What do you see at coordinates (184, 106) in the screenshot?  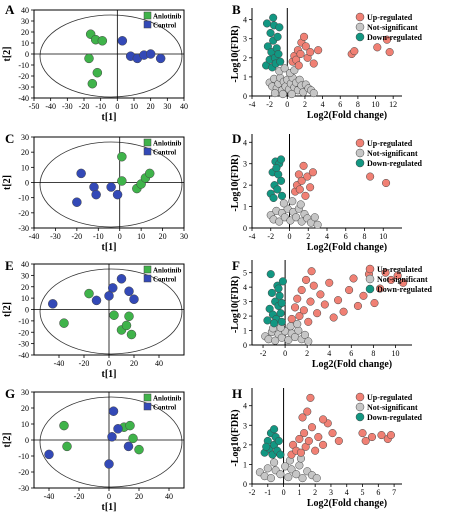 I see `x-tick-label: 40` at bounding box center [184, 106].